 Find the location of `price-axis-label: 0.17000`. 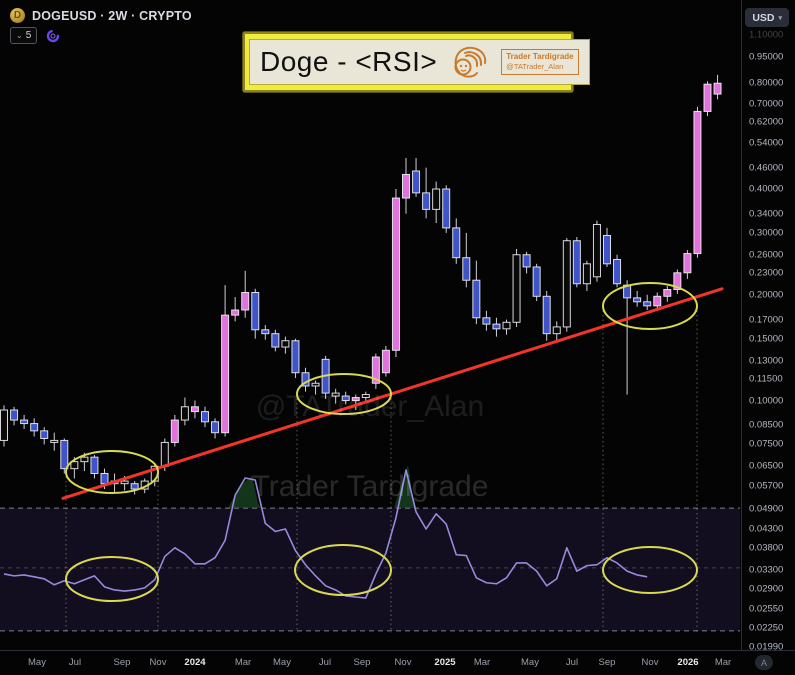

price-axis-label: 0.17000 is located at coordinates (766, 320).